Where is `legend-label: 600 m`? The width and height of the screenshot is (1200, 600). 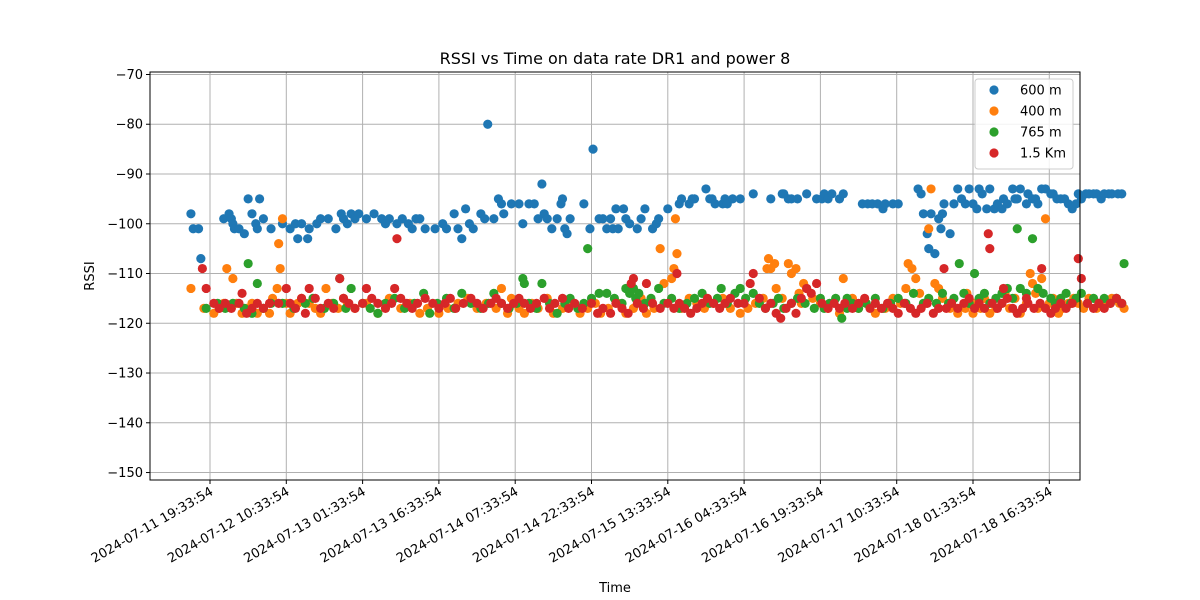
legend-label: 600 m is located at coordinates (1041, 91).